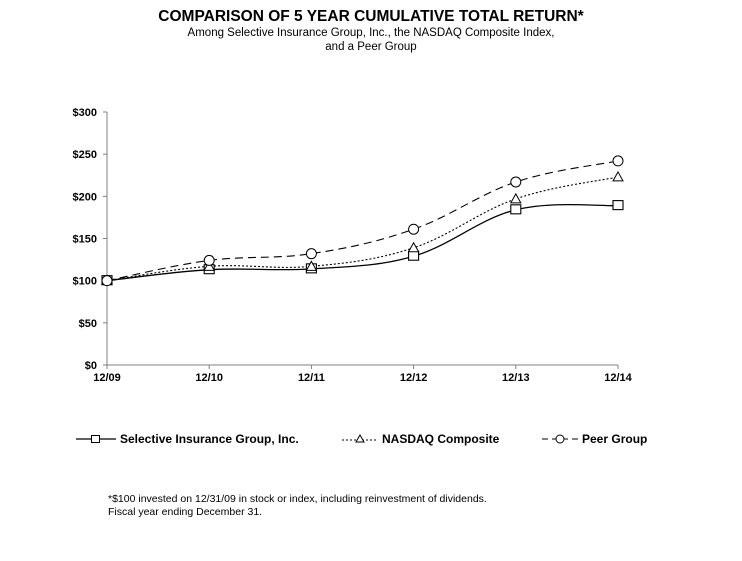 This screenshot has height=561, width=742. What do you see at coordinates (85, 240) in the screenshot?
I see `y-tick-label: $150` at bounding box center [85, 240].